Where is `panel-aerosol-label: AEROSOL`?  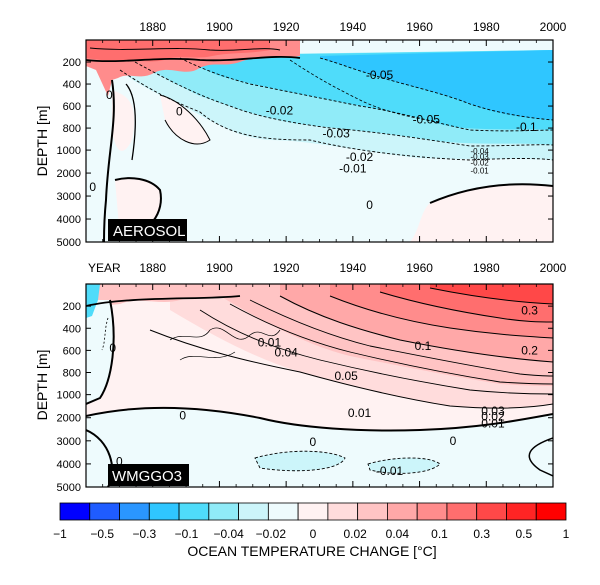 panel-aerosol-label: AEROSOL is located at coordinates (149, 231).